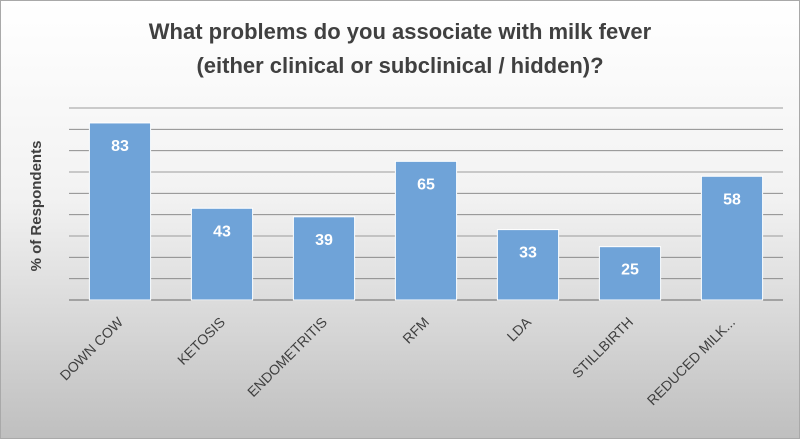 The image size is (800, 439). What do you see at coordinates (519, 328) in the screenshot?
I see `category-label: LDA` at bounding box center [519, 328].